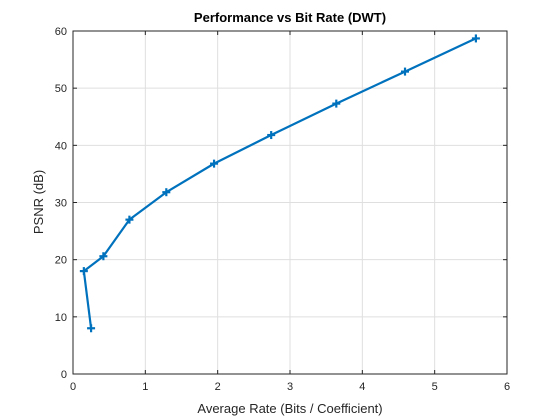 The image size is (560, 420). What do you see at coordinates (289, 408) in the screenshot?
I see `x-axis-label: Average Rate (Bits / Coefficient)` at bounding box center [289, 408].